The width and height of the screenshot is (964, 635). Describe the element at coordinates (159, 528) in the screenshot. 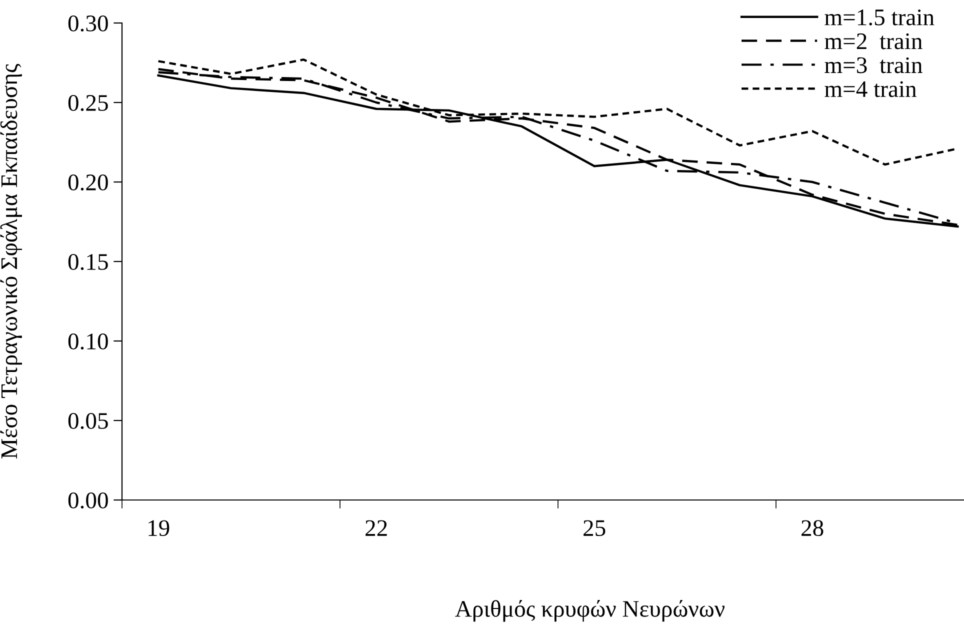

I see `x-tick-label: 19` at that location.